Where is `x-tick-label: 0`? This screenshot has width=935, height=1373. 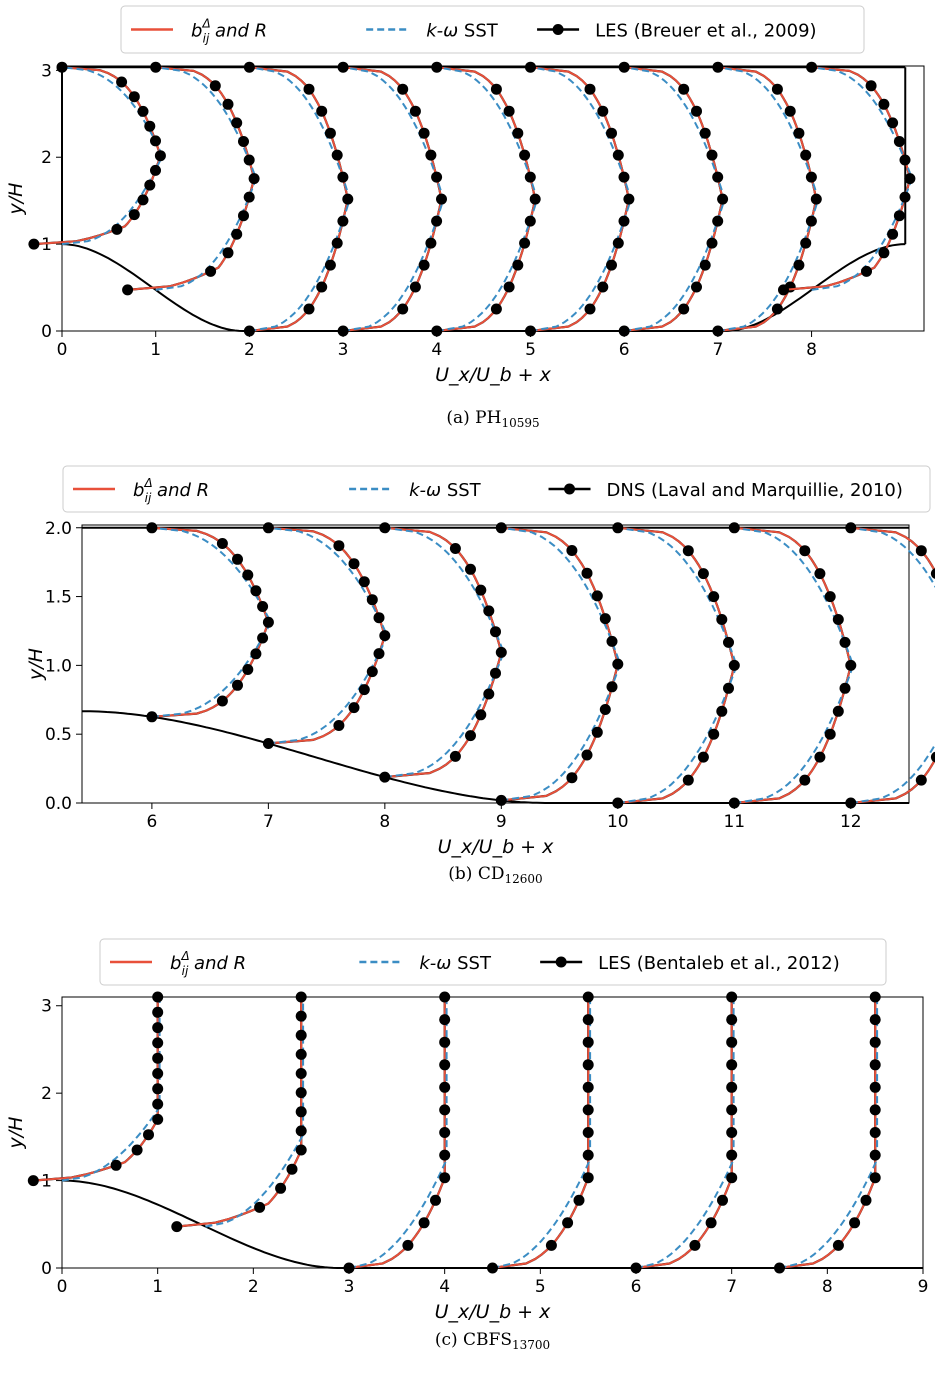
x-tick-label: 0 is located at coordinates (62, 1287).